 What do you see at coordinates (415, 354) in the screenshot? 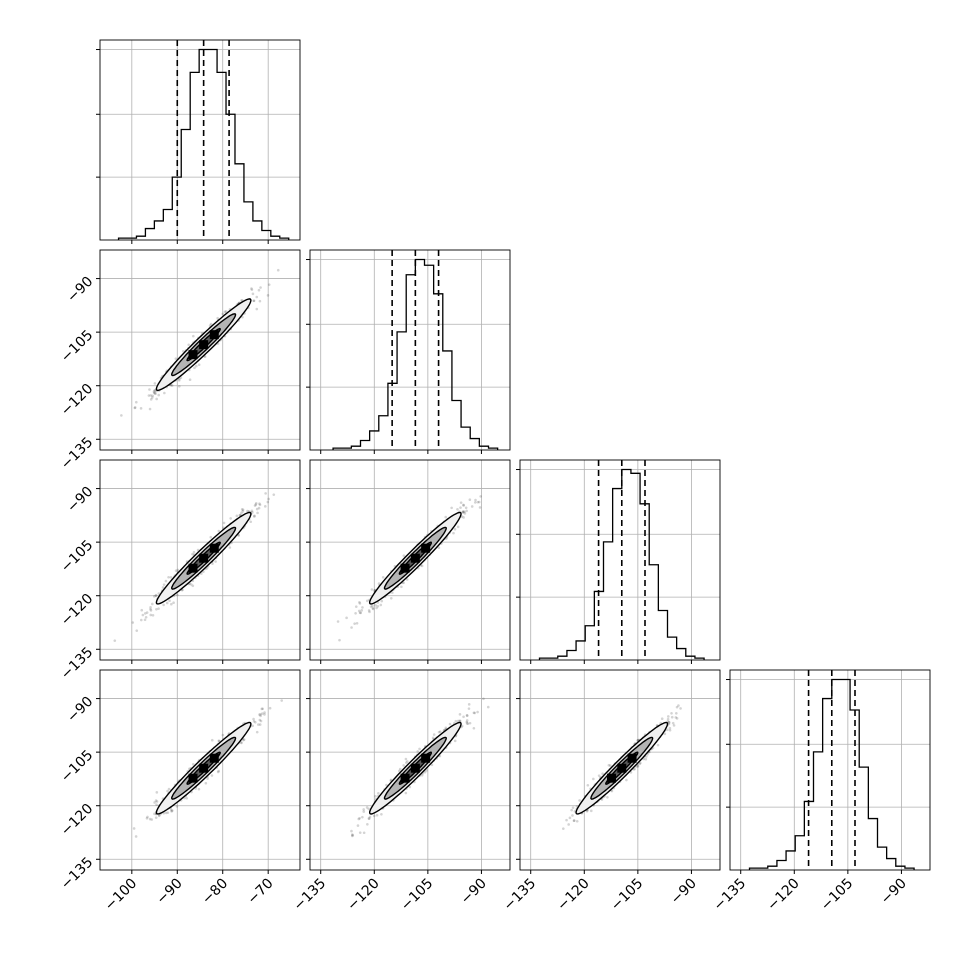
I see `histogram-step` at bounding box center [415, 354].